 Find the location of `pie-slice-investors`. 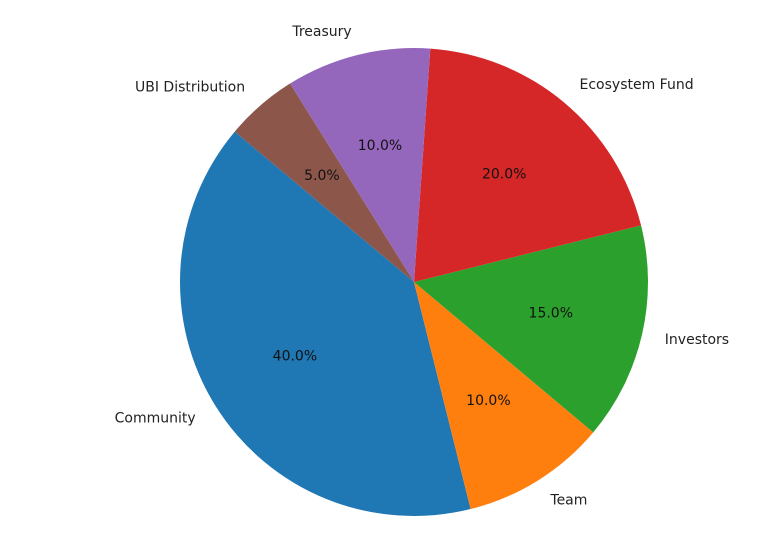

pie-slice-investors is located at coordinates (531, 329).